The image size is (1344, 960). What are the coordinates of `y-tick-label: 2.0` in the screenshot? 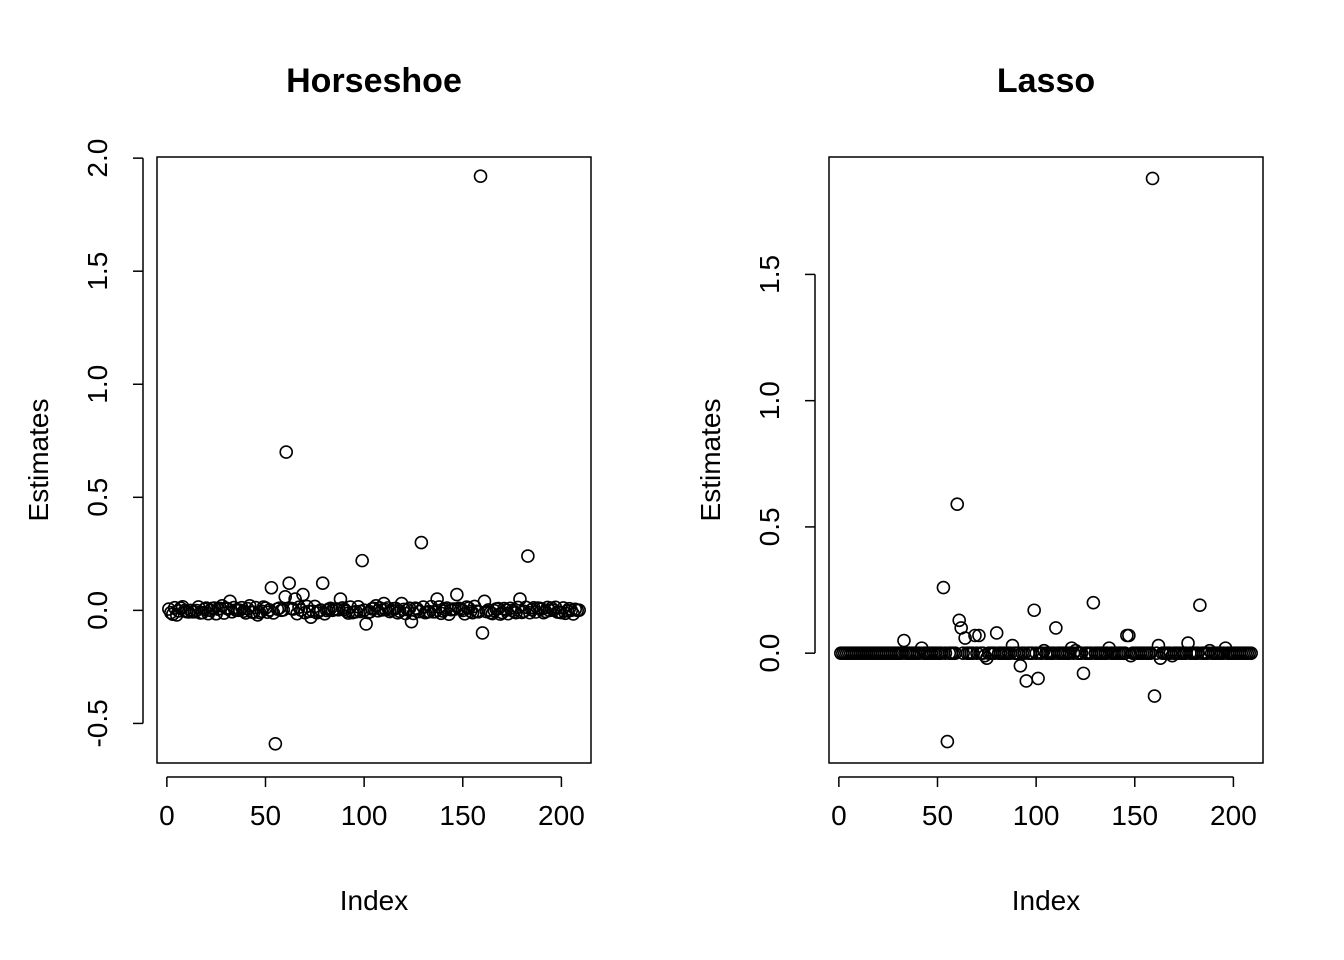 It's located at (97, 158).